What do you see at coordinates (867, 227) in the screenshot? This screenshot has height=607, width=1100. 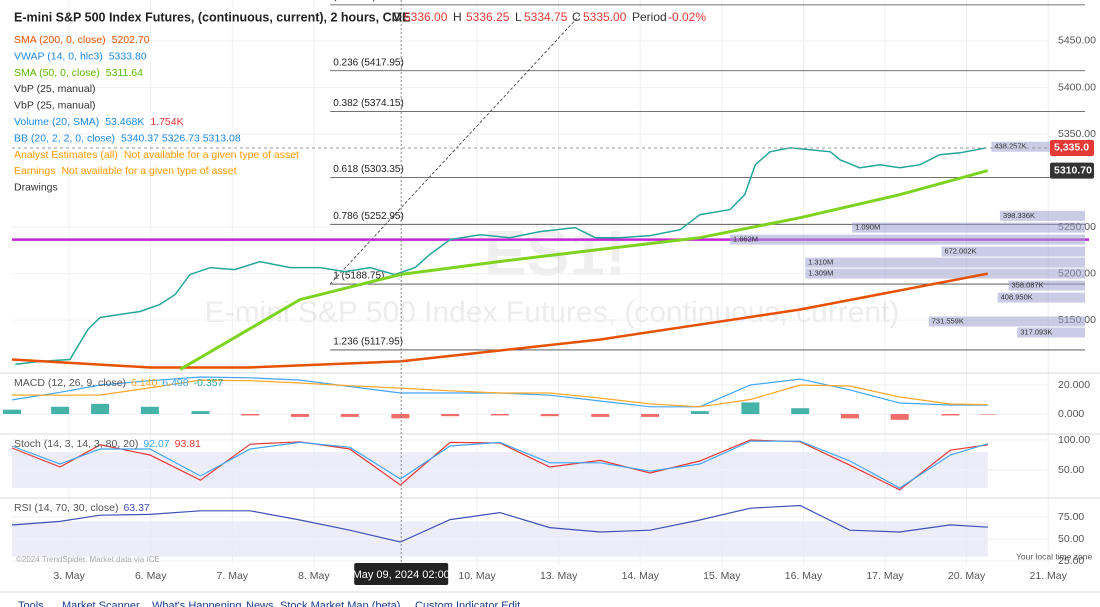 I see `volume-profile-label: 1.090M` at bounding box center [867, 227].